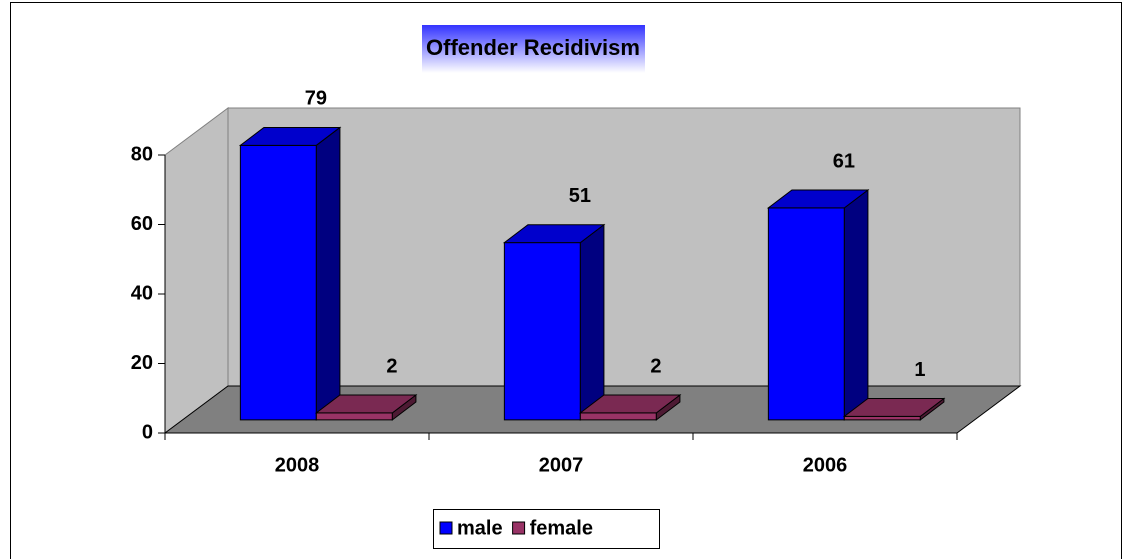 This screenshot has width=1123, height=559. What do you see at coordinates (919, 370) in the screenshot?
I see `data-label: 1` at bounding box center [919, 370].